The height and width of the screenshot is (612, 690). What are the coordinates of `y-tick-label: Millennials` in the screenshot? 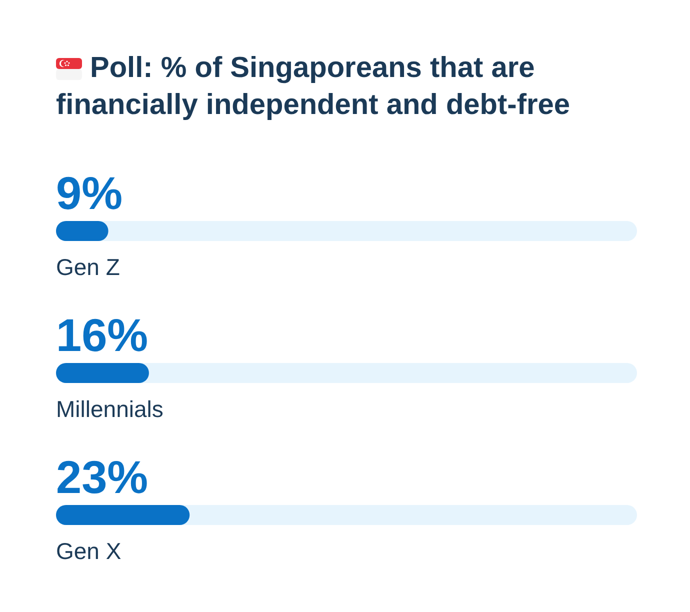 It's located at (110, 409).